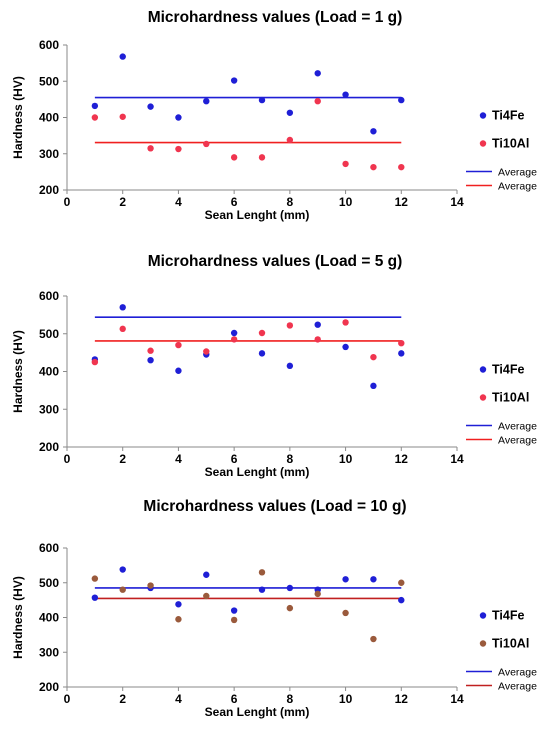 This screenshot has height=734, width=550. I want to click on x-tick-label: 8, so click(290, 699).